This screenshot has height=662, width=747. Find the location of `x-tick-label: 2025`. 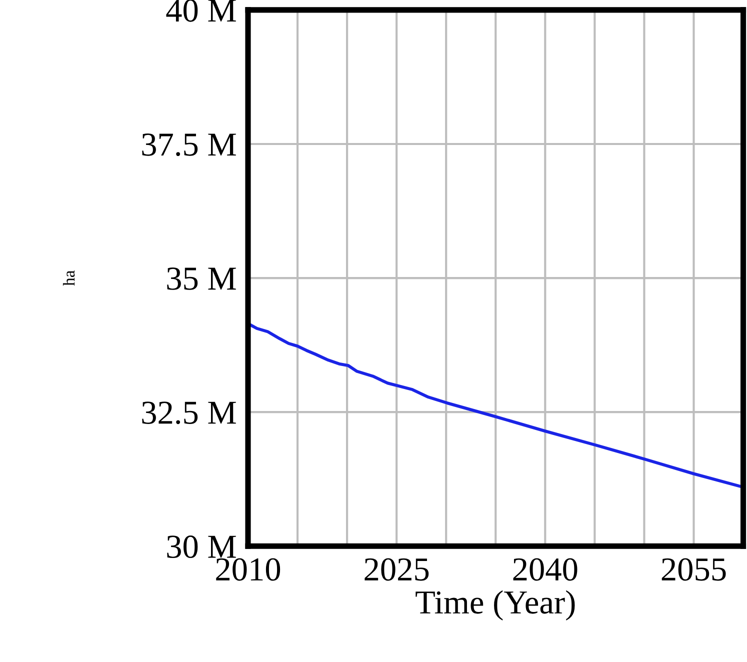

x-tick-label: 2025 is located at coordinates (396, 569).